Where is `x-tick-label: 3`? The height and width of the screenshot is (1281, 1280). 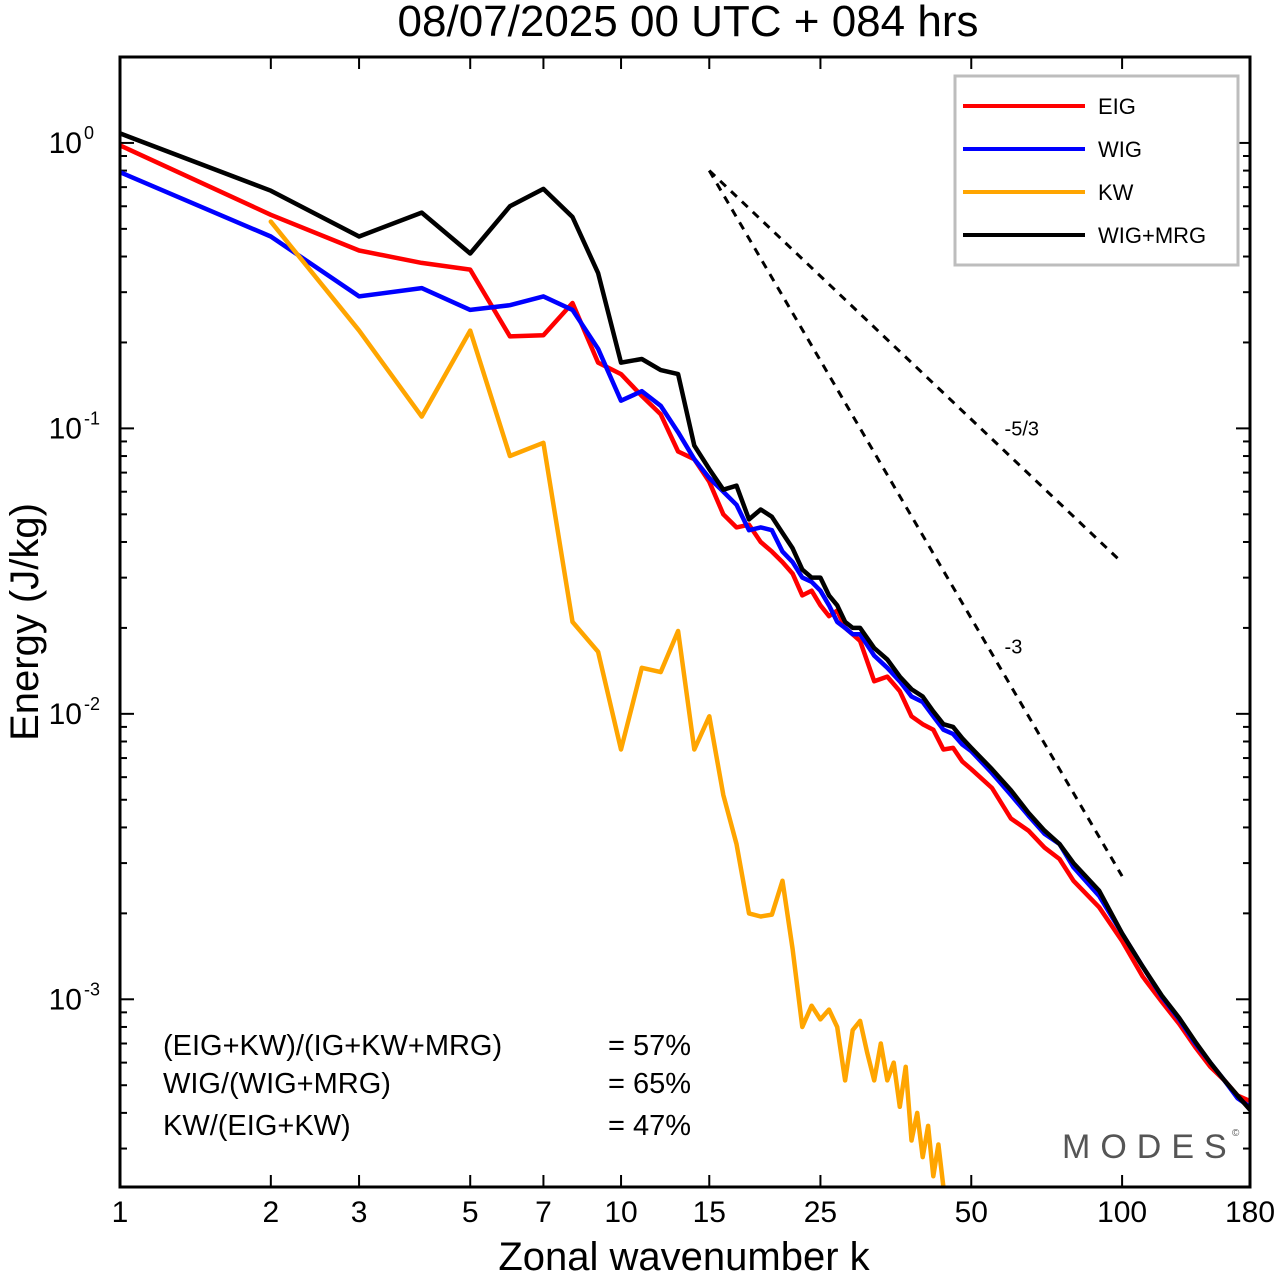 x-tick-label: 3 is located at coordinates (359, 1212).